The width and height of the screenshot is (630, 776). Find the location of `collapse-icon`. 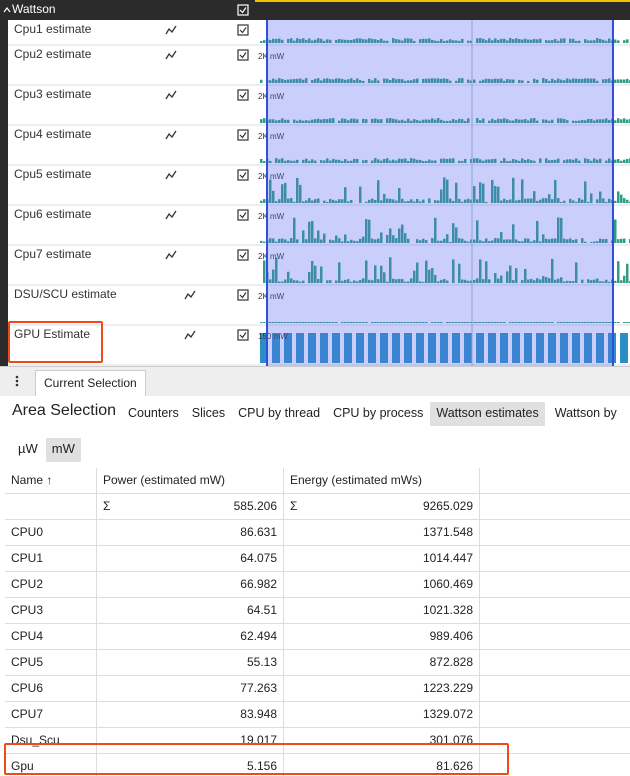

collapse-icon is located at coordinates (7, 10).